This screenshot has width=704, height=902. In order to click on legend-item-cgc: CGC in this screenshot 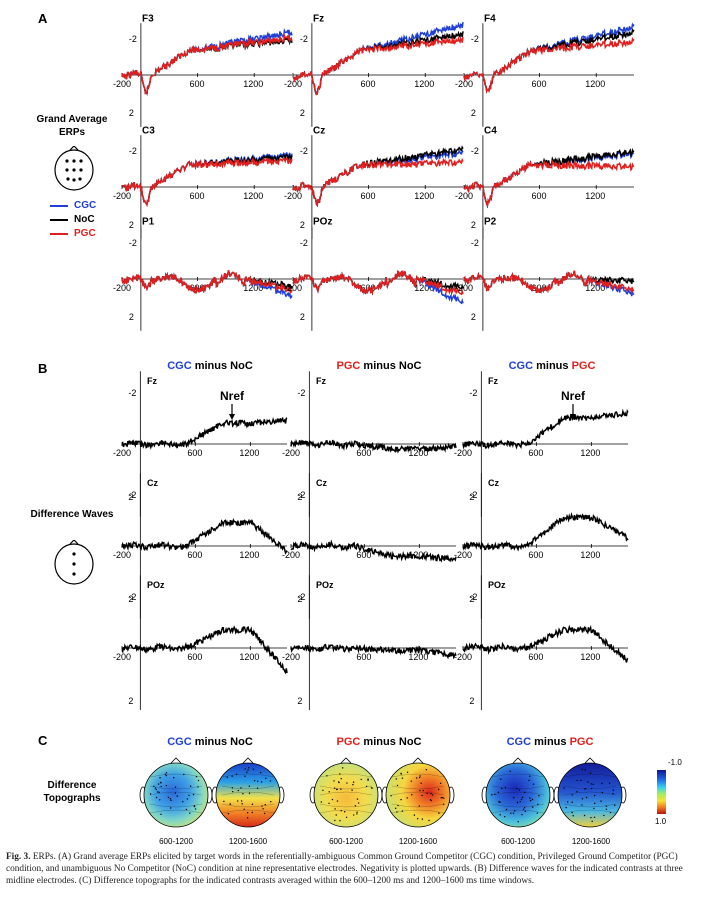, I will do `click(73, 205)`.